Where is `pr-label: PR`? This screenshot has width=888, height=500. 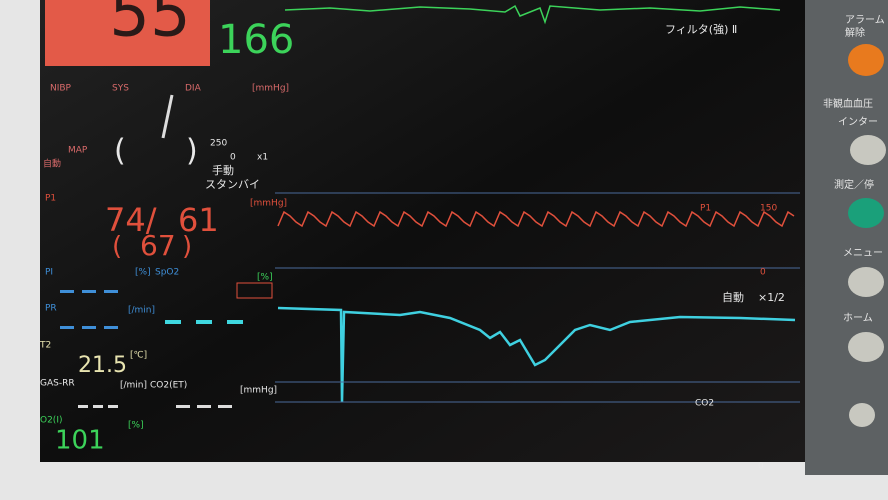
pr-label: PR is located at coordinates (51, 309).